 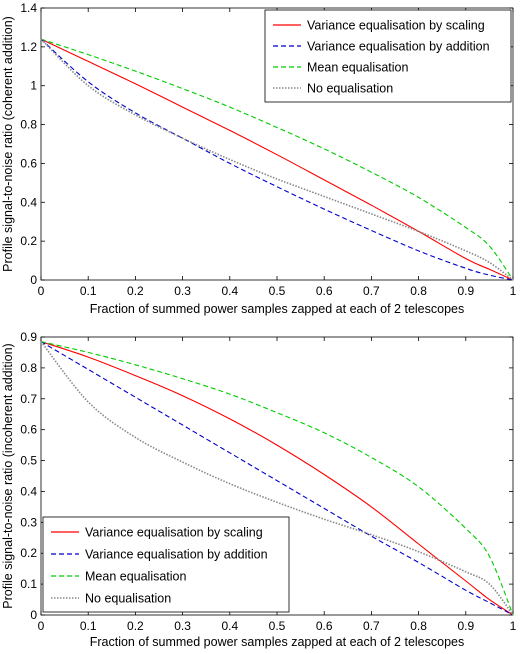 What do you see at coordinates (28, 8) in the screenshot?
I see `y-tick-label: 1.4` at bounding box center [28, 8].